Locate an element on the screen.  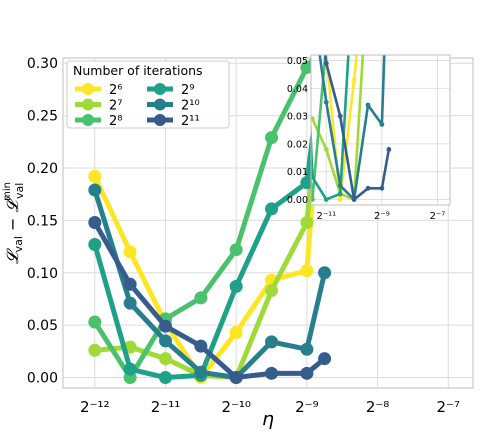
inset-series is located at coordinates (344, 101).